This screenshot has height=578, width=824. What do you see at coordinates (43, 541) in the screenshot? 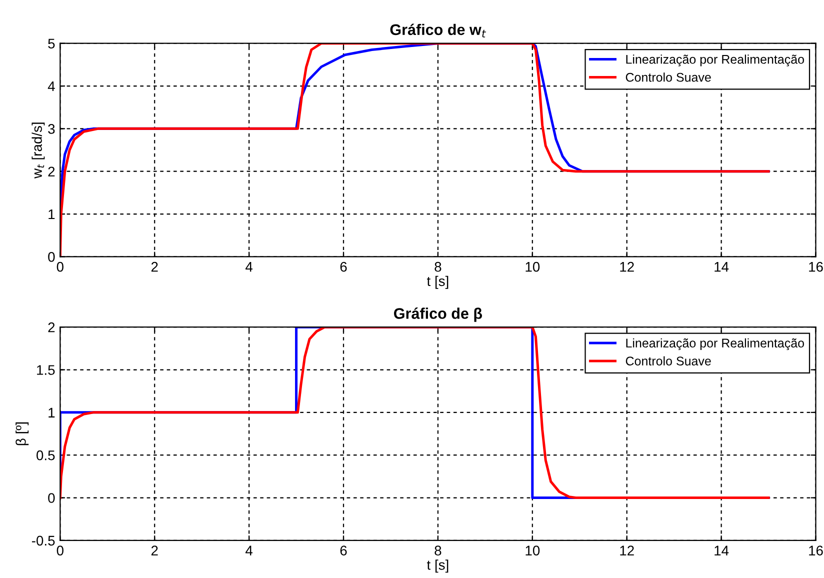
I see `y-tick-label: -0.5` at bounding box center [43, 541].